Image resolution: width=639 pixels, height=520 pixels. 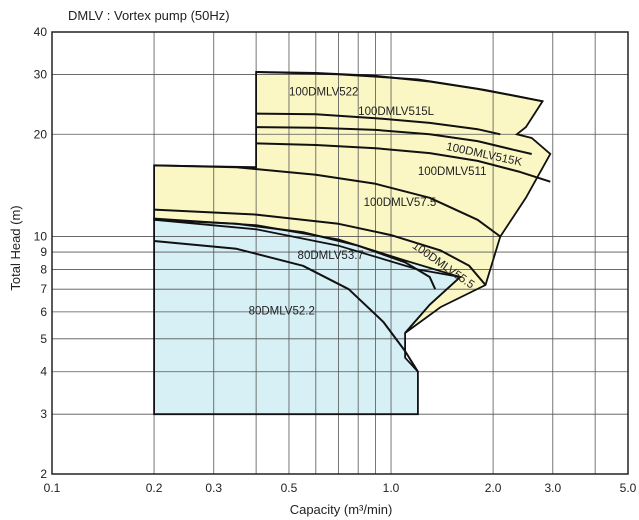 I want to click on curve-80DMLV52.2, so click(x=286, y=306).